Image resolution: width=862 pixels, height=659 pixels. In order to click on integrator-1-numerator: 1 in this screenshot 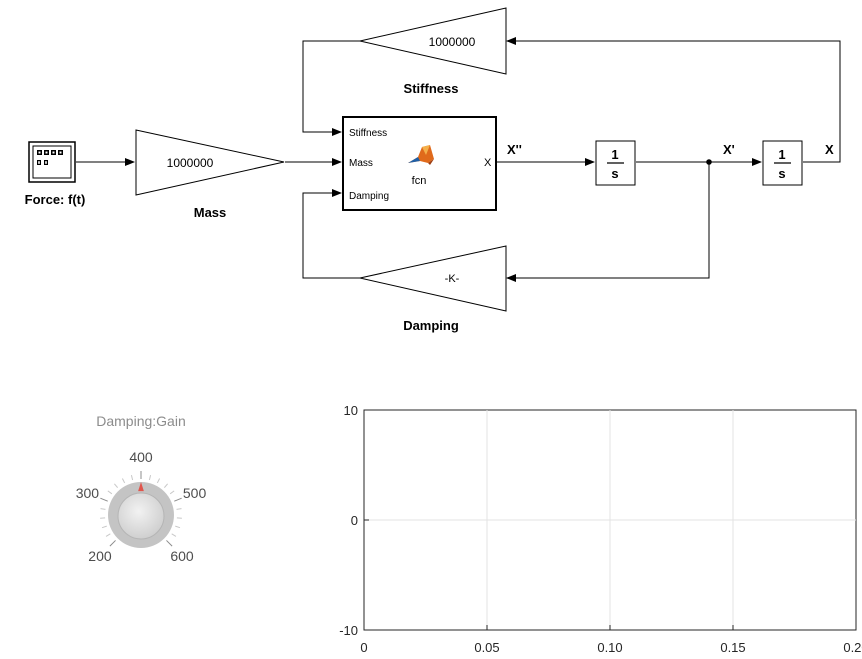, I will do `click(614, 154)`.